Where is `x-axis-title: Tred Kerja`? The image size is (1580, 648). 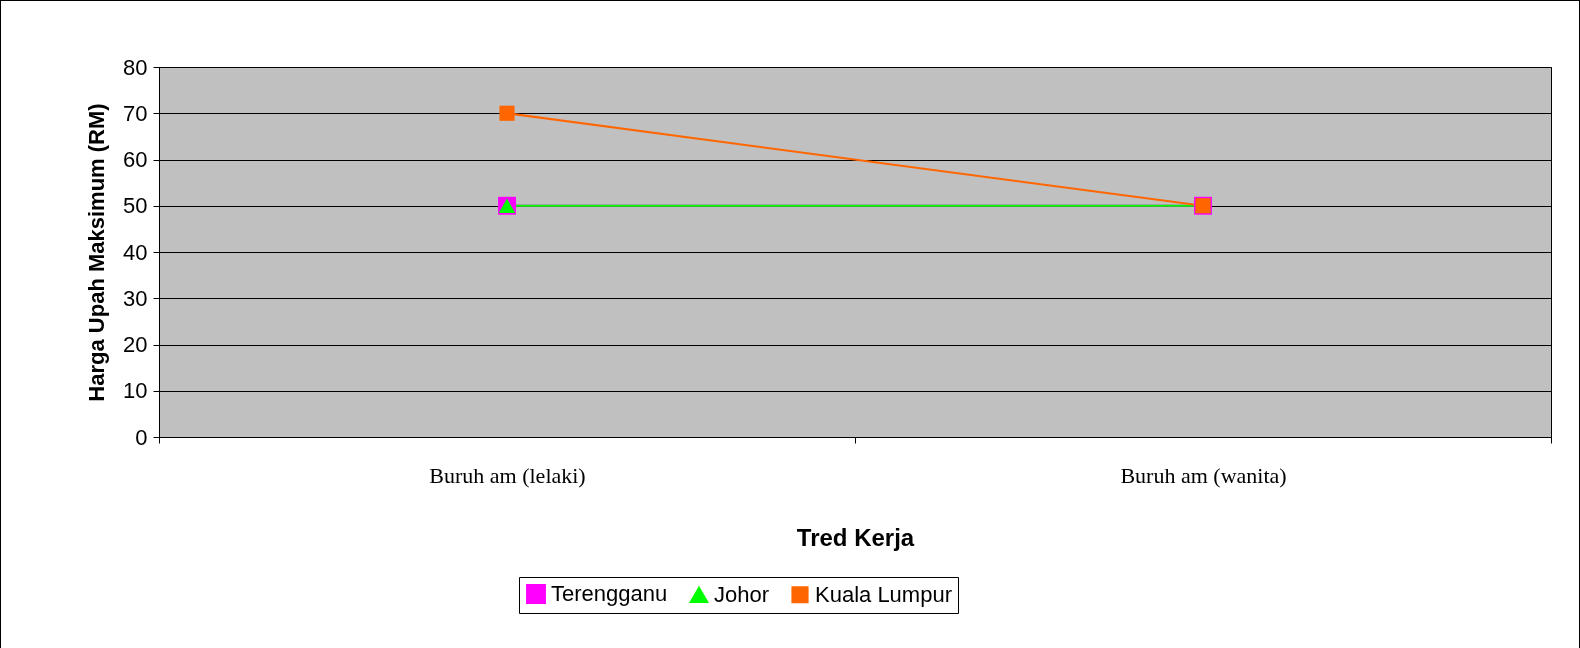
x-axis-title: Tred Kerja is located at coordinates (855, 537).